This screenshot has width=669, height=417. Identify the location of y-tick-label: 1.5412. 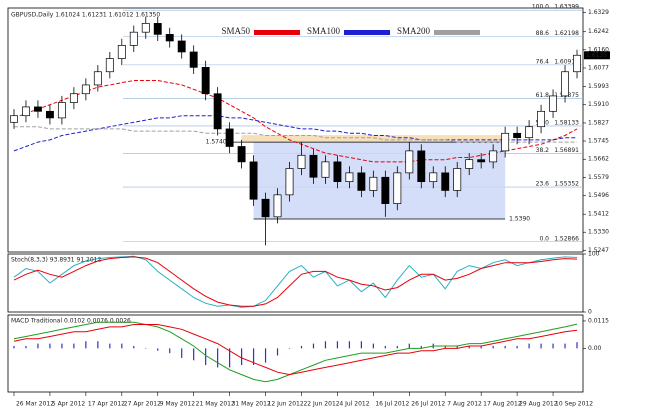
(598, 214).